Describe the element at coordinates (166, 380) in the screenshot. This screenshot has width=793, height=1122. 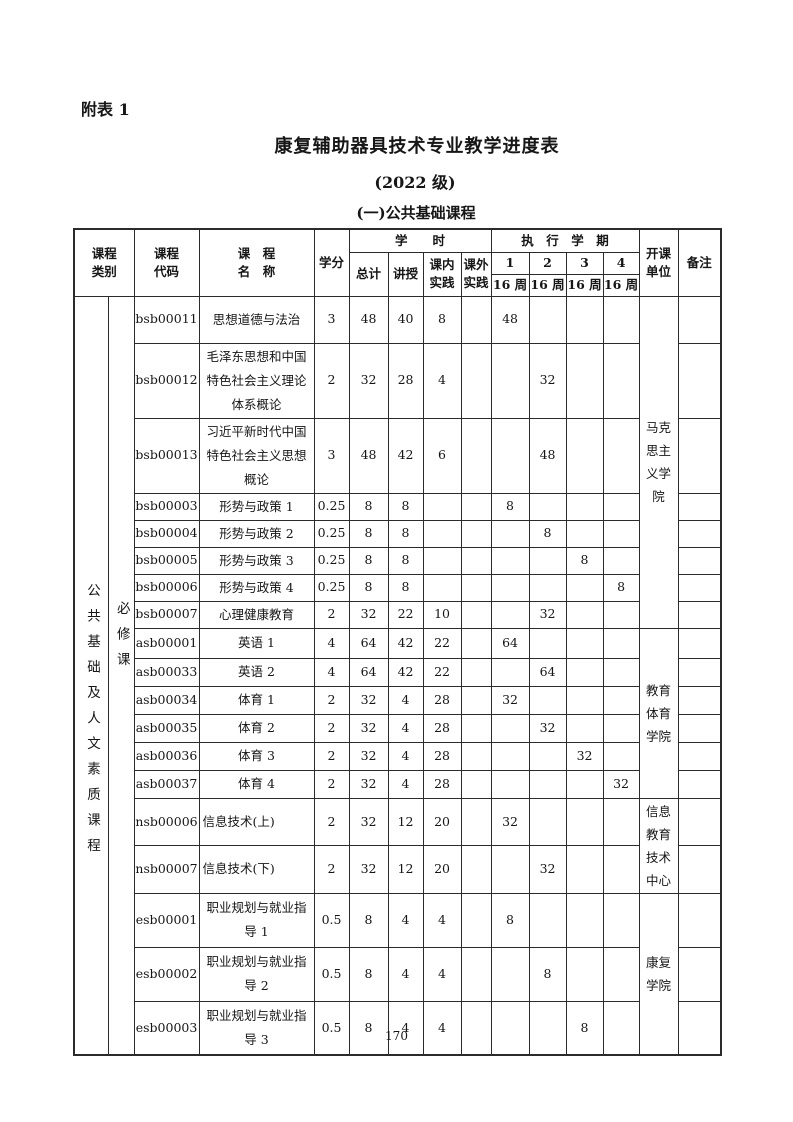
I see `course-code-cell: bsb00012` at that location.